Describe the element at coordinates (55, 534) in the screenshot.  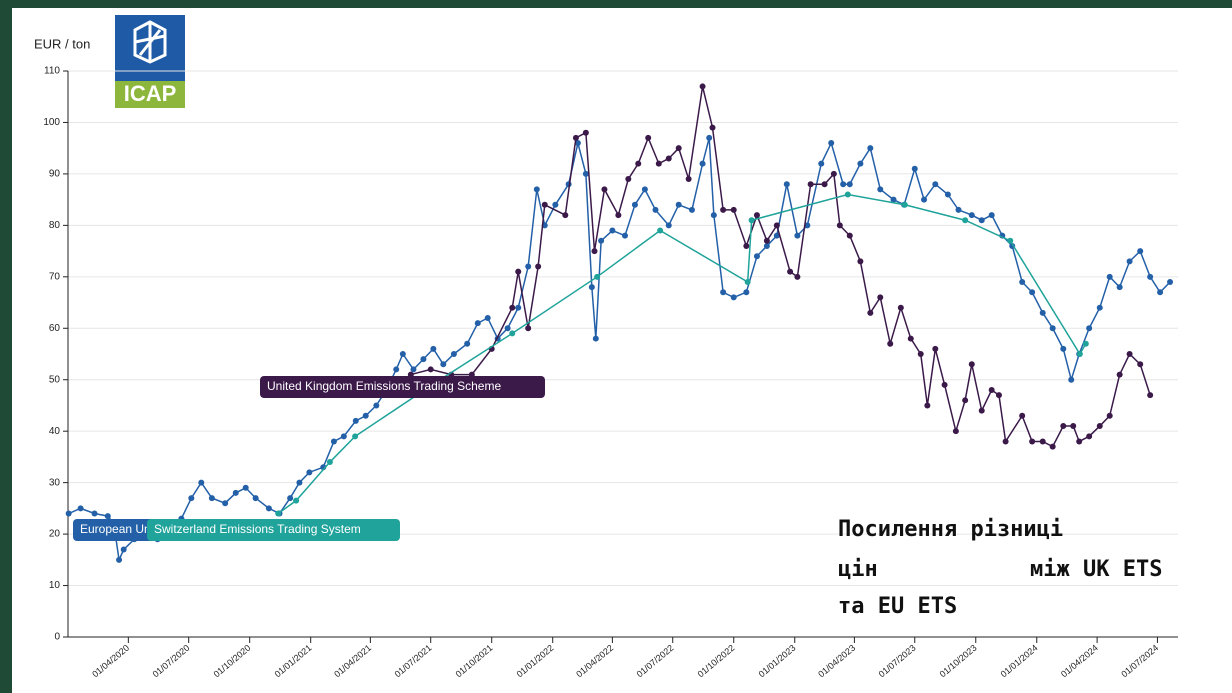
I see `y-tick-label: 20` at that location.